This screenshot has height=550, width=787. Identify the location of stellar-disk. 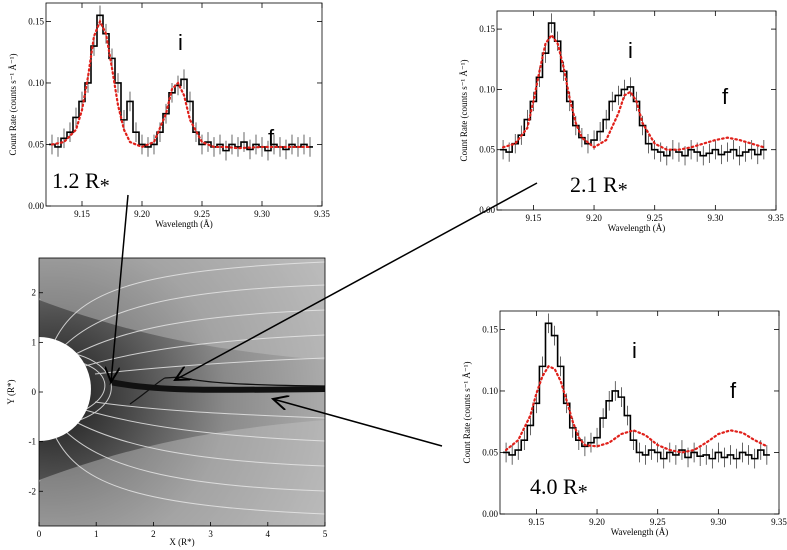
(65, 389).